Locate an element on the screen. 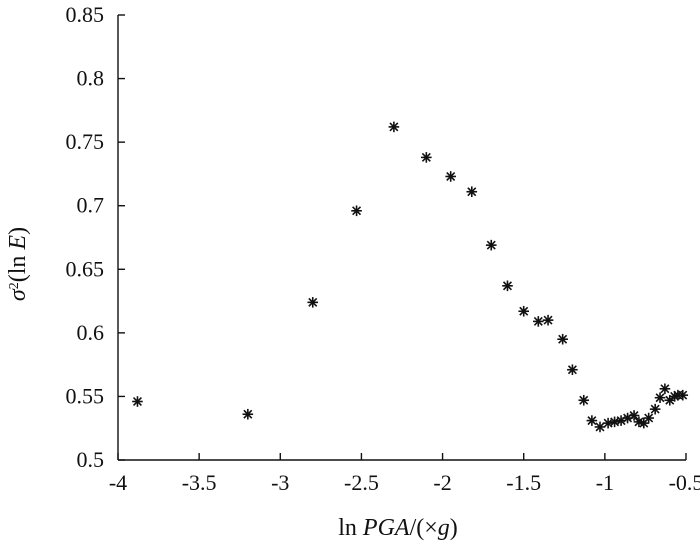  y-tick-label: 0.55 is located at coordinates (85, 395).